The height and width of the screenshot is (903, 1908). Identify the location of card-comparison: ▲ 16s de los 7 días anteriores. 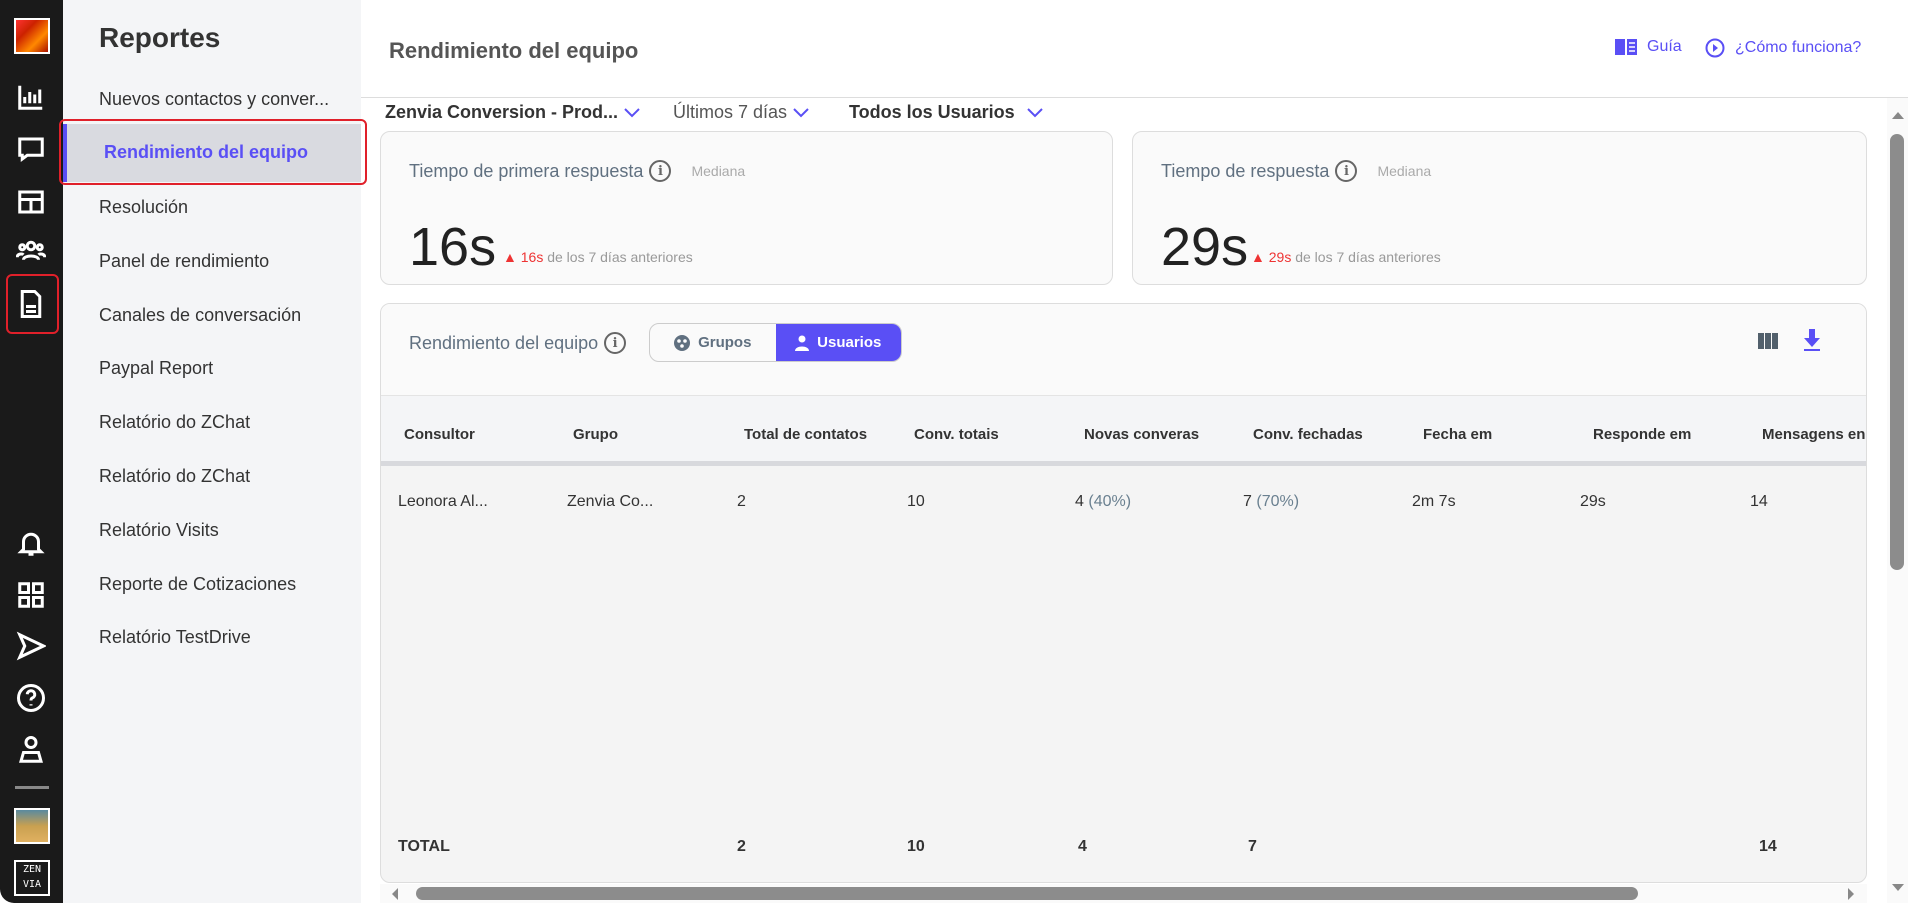
(598, 257).